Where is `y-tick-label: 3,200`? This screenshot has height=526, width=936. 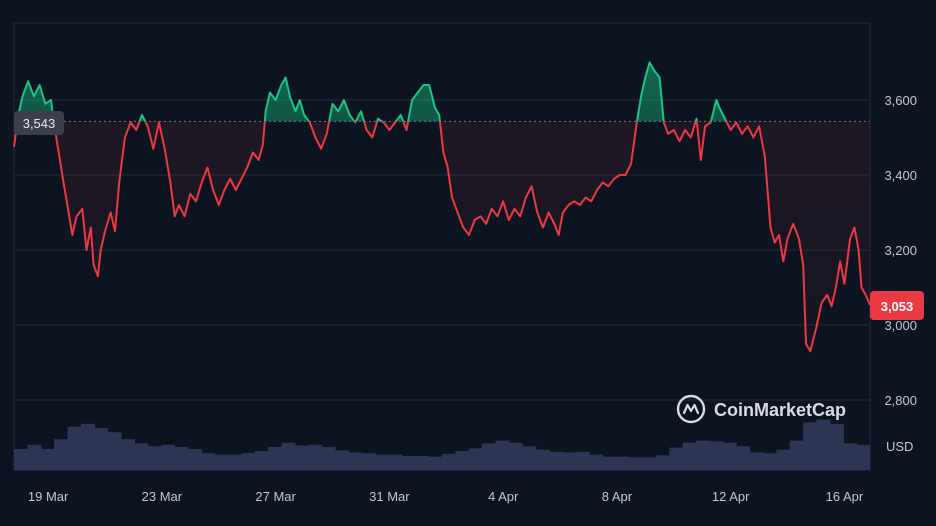 y-tick-label: 3,200 is located at coordinates (900, 250).